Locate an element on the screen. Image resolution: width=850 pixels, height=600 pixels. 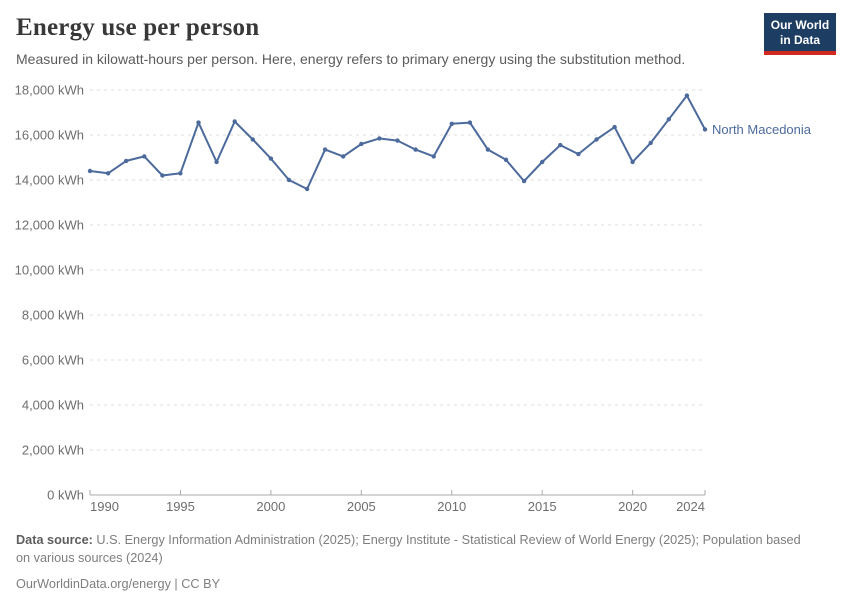
x-axis-tick-label: 2010 is located at coordinates (451, 506).